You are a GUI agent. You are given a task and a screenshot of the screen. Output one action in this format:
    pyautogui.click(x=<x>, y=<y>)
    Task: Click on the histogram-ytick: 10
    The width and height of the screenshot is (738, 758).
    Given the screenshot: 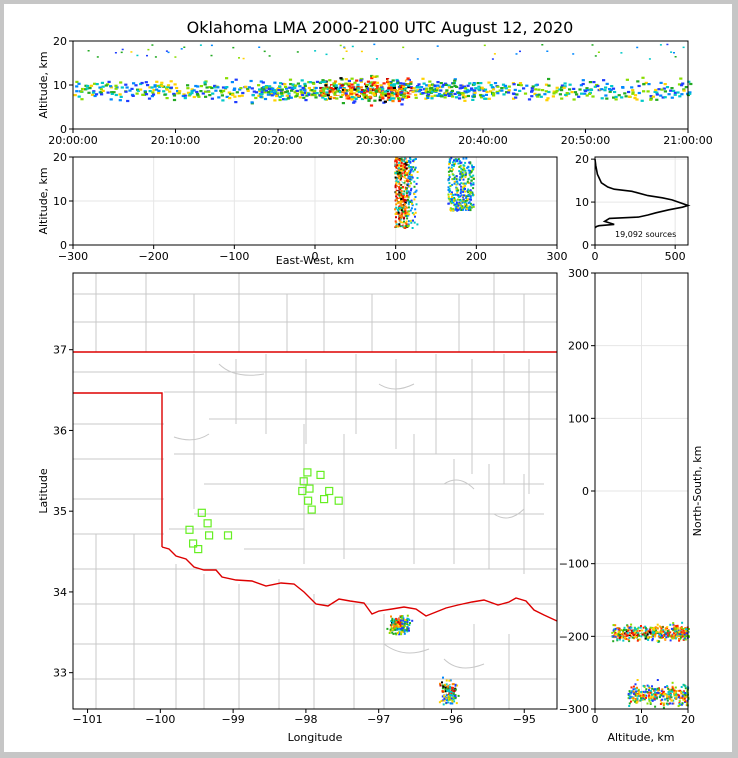 What is the action you would take?
    pyautogui.click(x=582, y=202)
    